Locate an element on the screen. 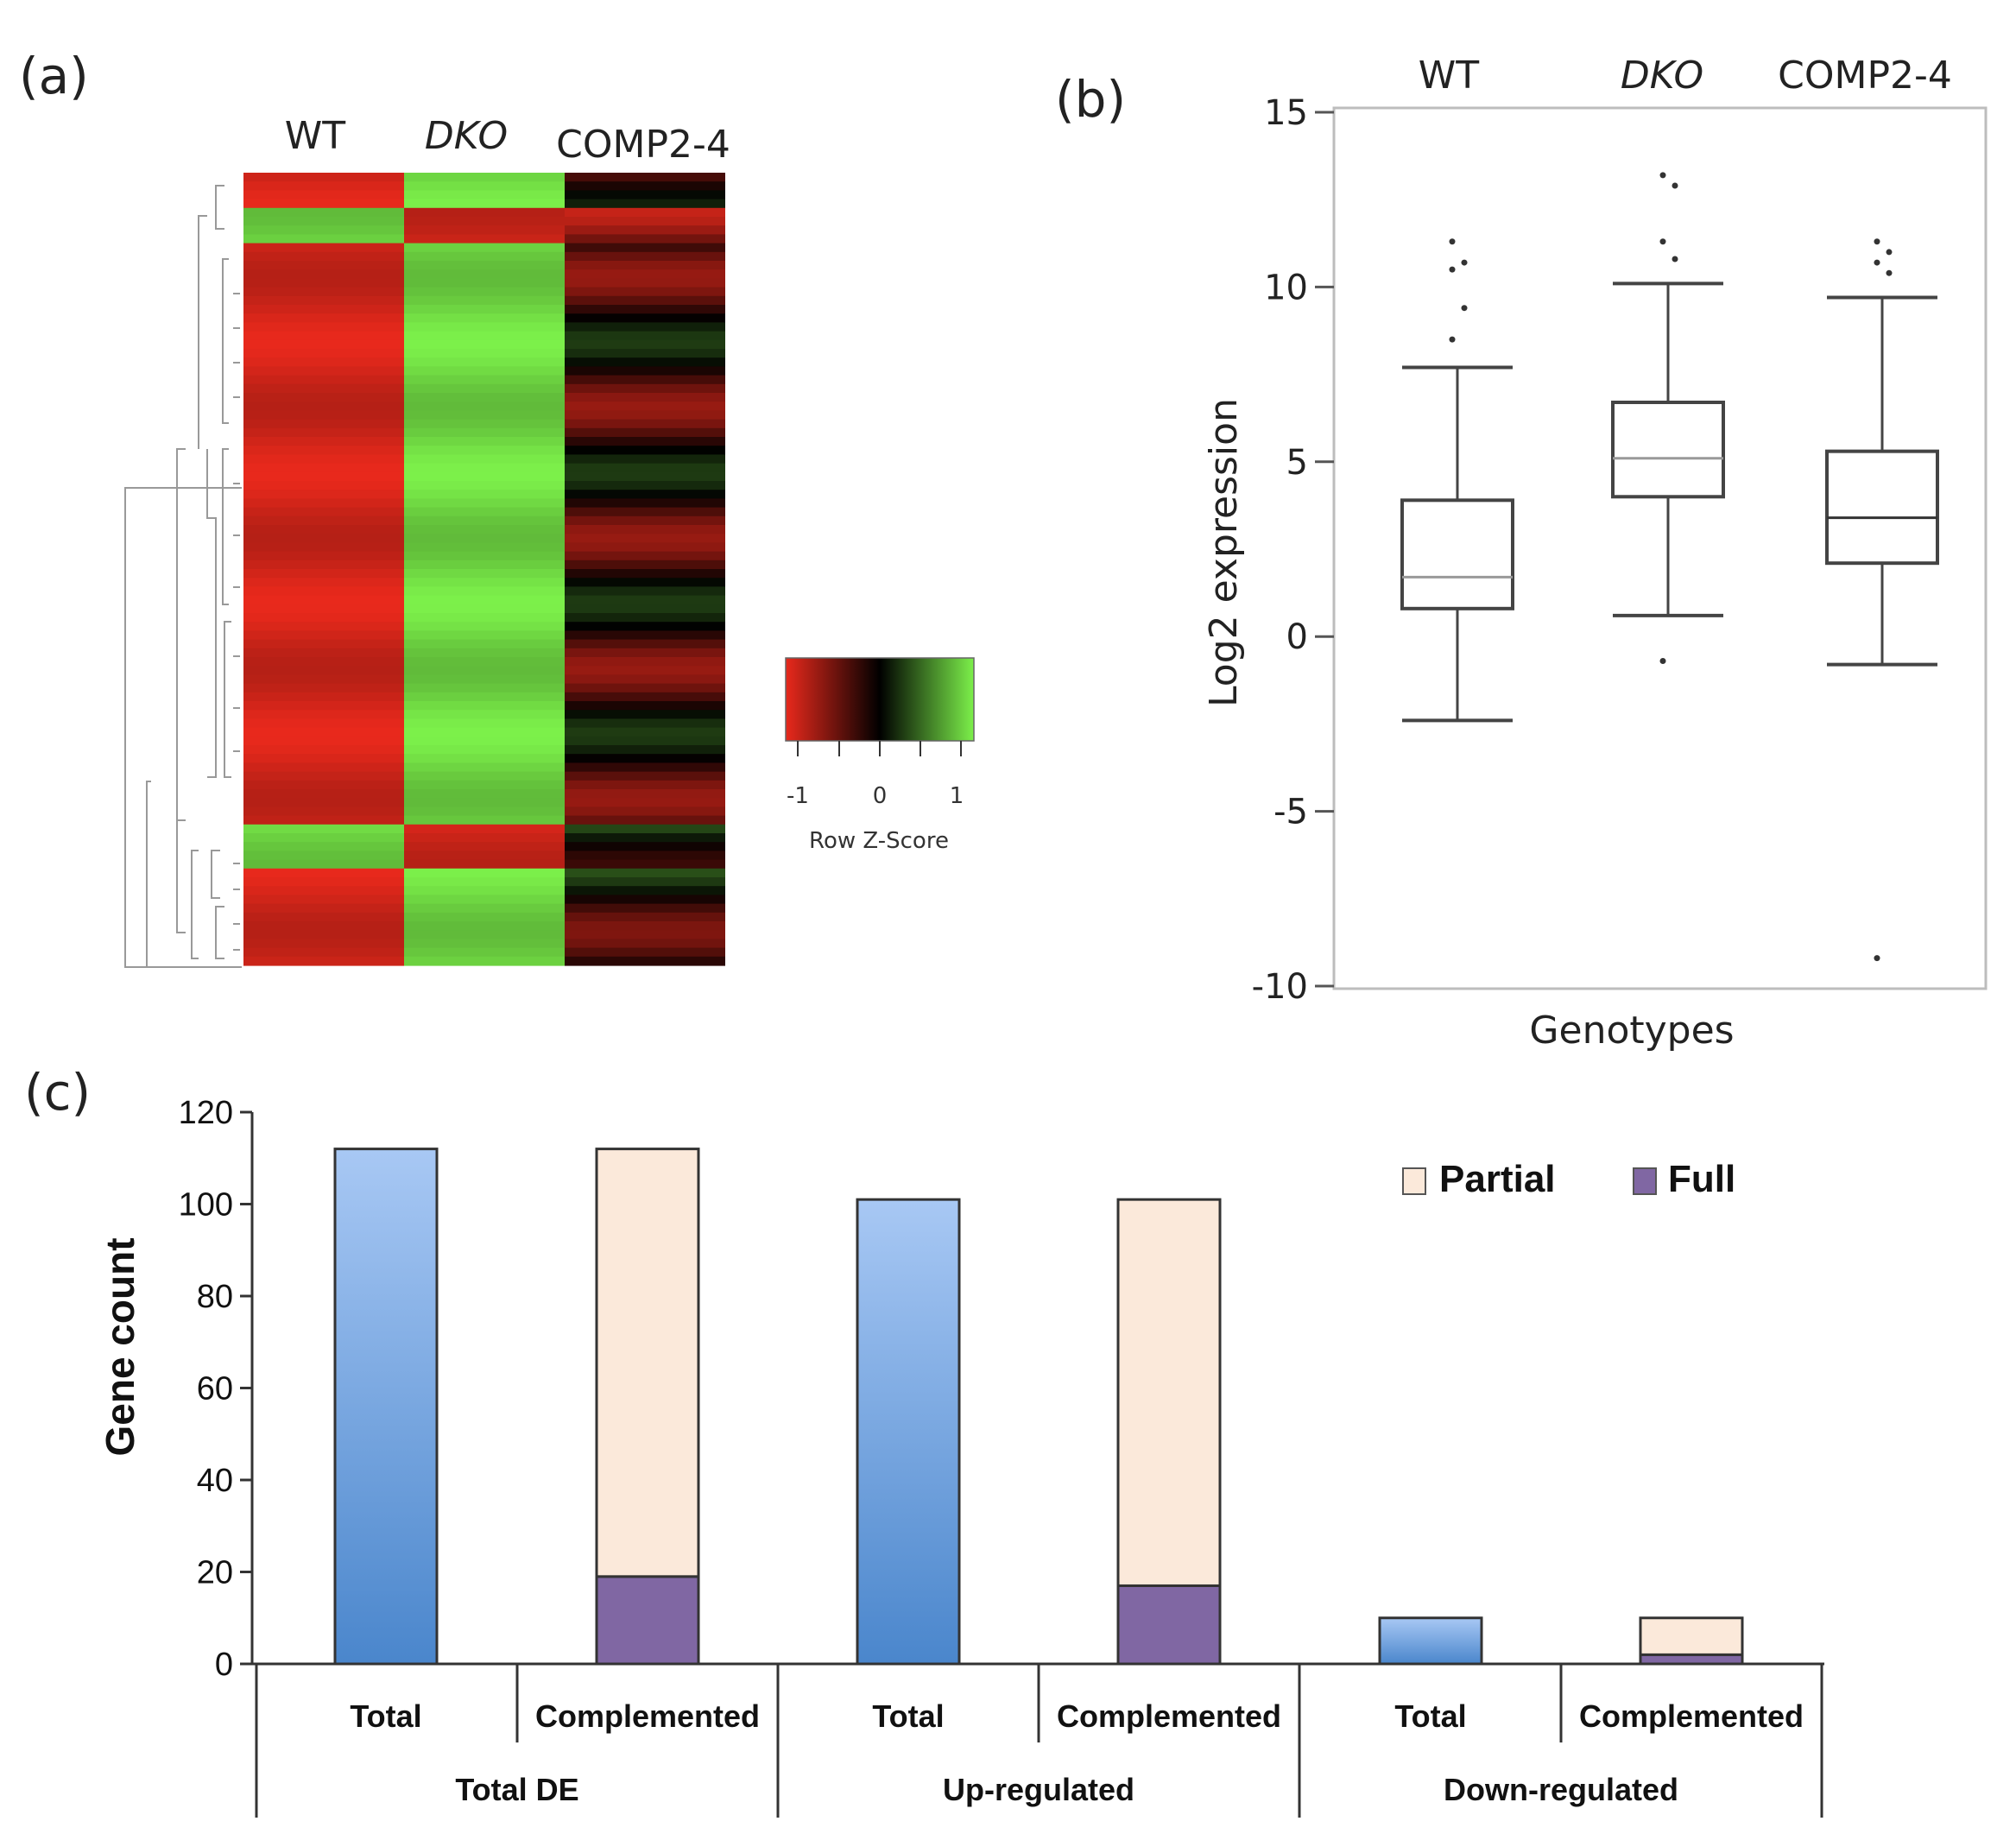 Image resolution: width=2016 pixels, height=1834 pixels. legend-partial-swatch is located at coordinates (1414, 1181).